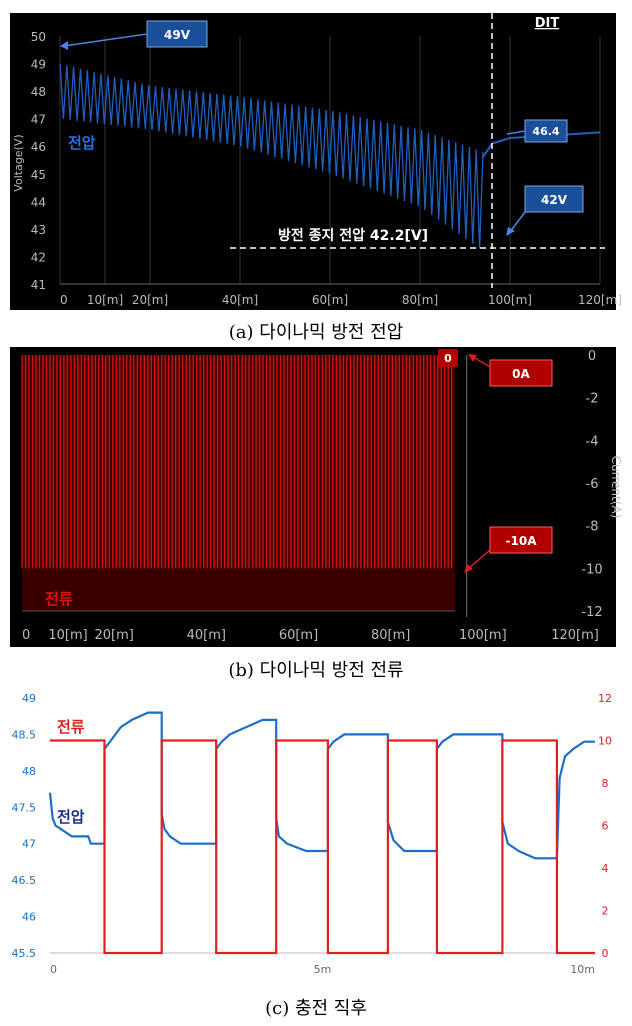  I want to click on y-tick-label: -4, so click(592, 441).